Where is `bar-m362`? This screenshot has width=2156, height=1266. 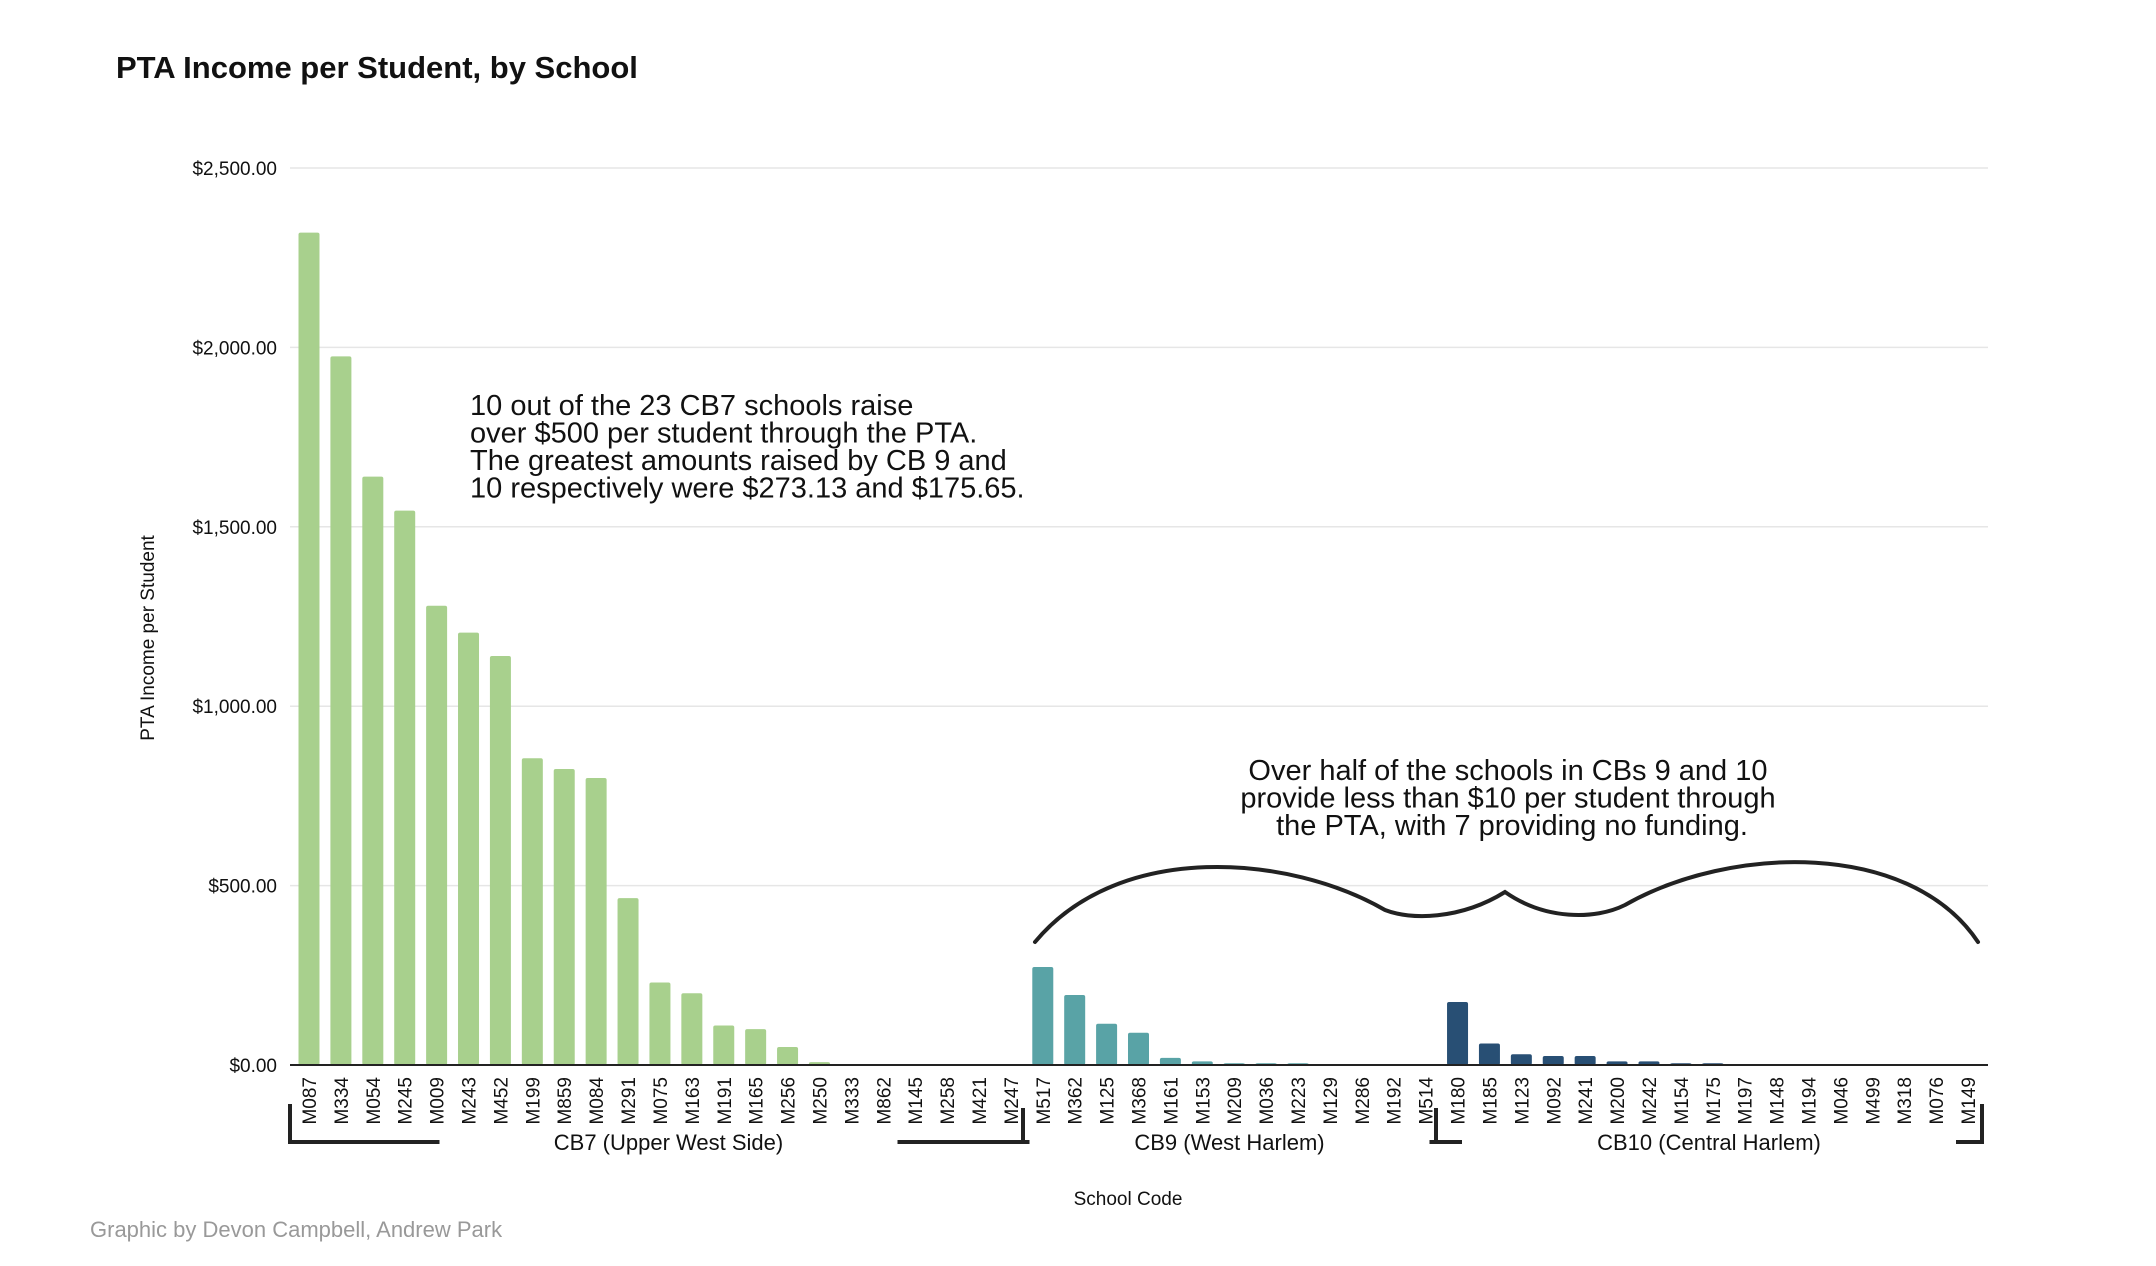
bar-m362 is located at coordinates (1075, 1030).